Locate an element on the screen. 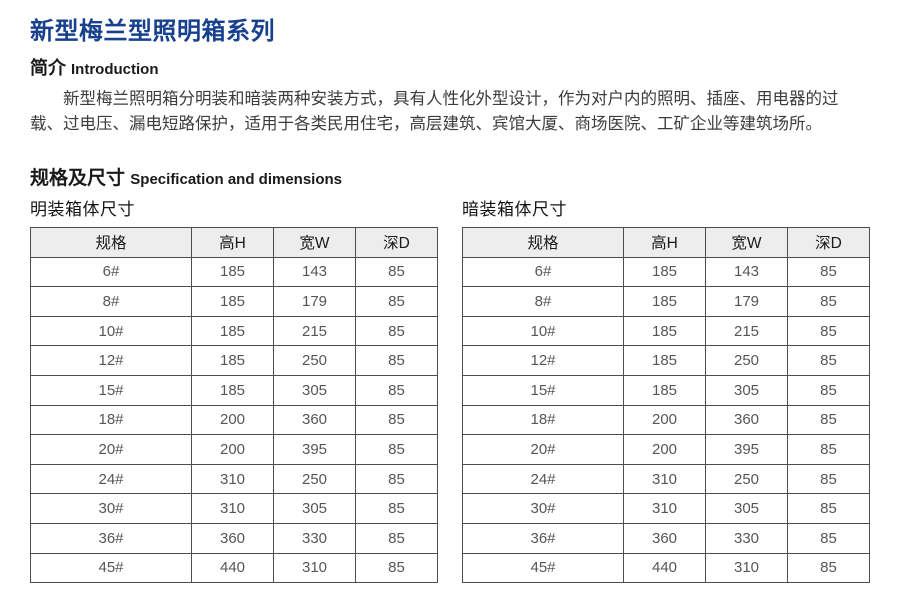  intro-section-heading: 简介 Introduction is located at coordinates (94, 67).